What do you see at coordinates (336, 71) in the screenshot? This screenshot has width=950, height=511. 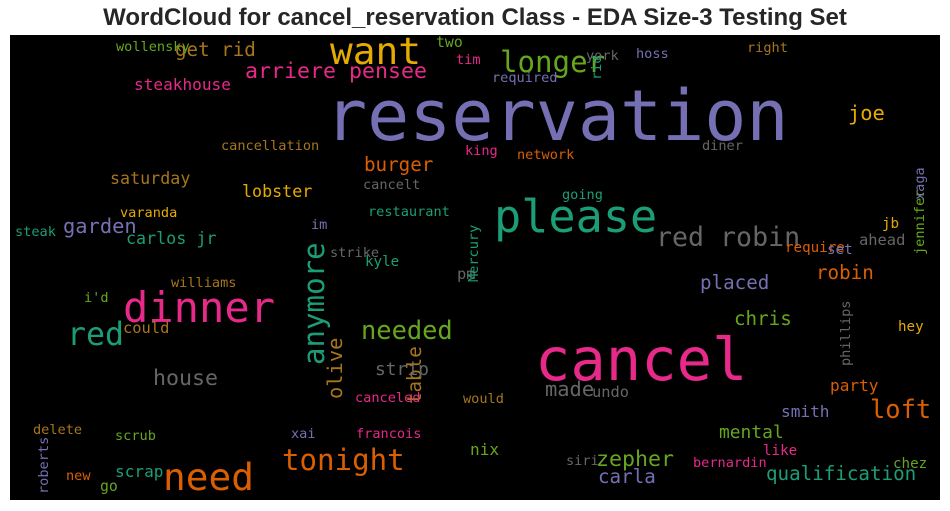 I see `word-arriere-pensee: arriere pensee` at bounding box center [336, 71].